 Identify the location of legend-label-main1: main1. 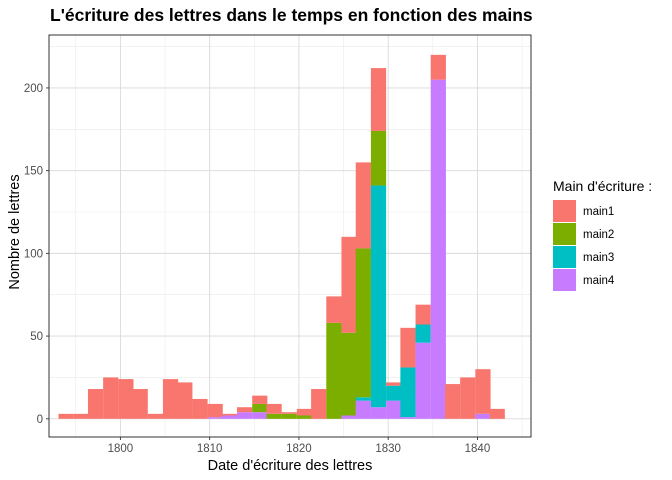
(598, 212).